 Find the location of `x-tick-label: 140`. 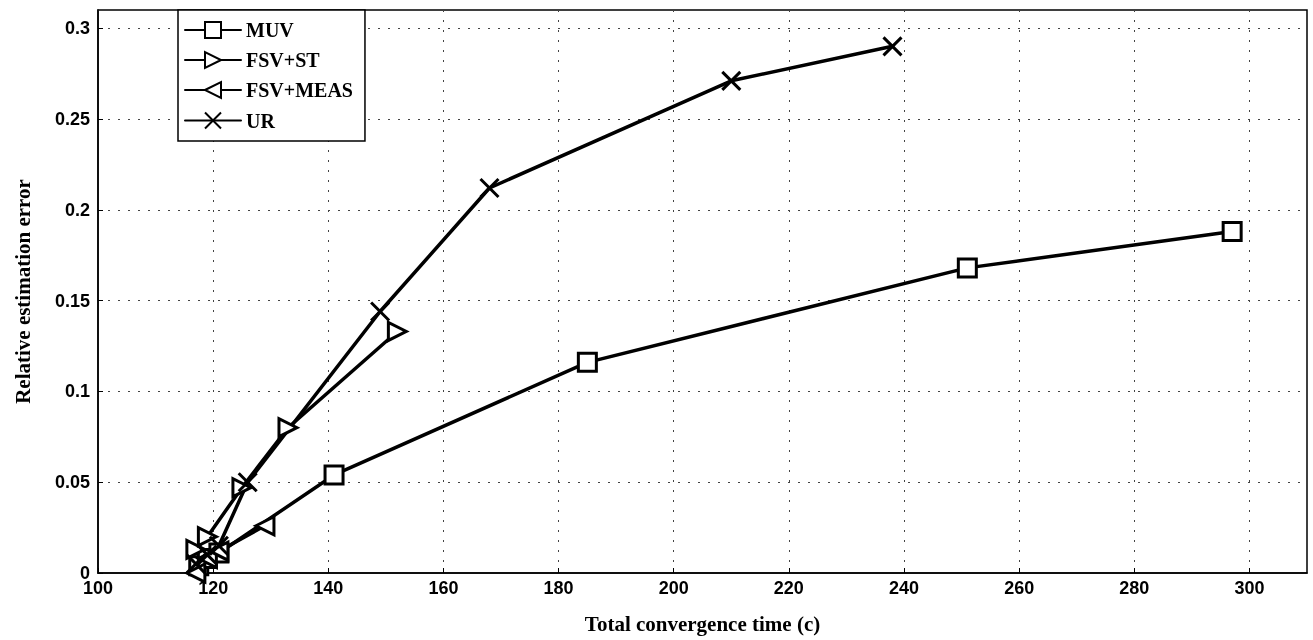

x-tick-label: 140 is located at coordinates (328, 588).